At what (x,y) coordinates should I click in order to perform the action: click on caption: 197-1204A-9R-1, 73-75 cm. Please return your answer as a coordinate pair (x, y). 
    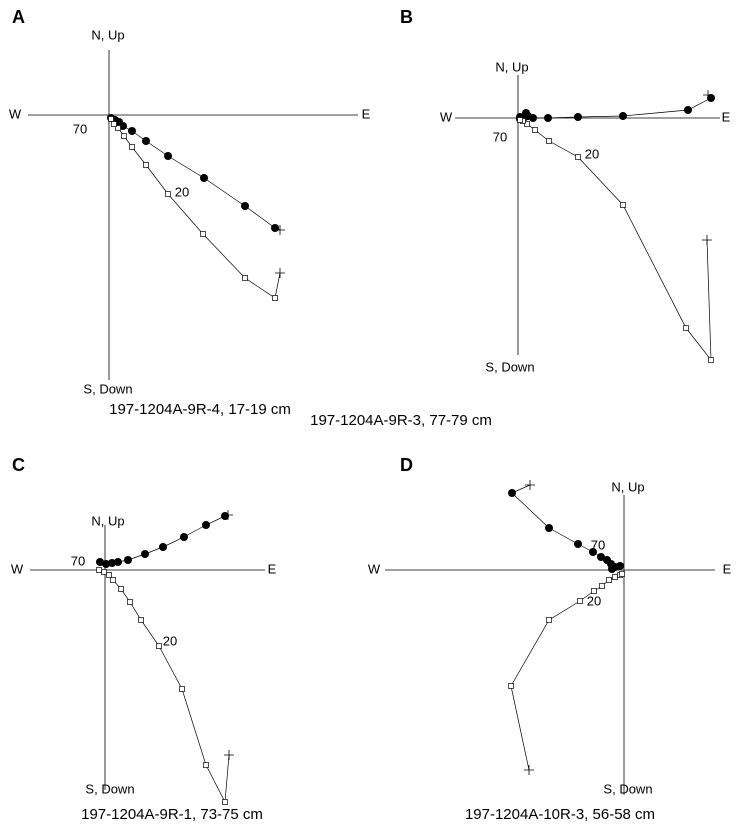
    Looking at the image, I should click on (172, 814).